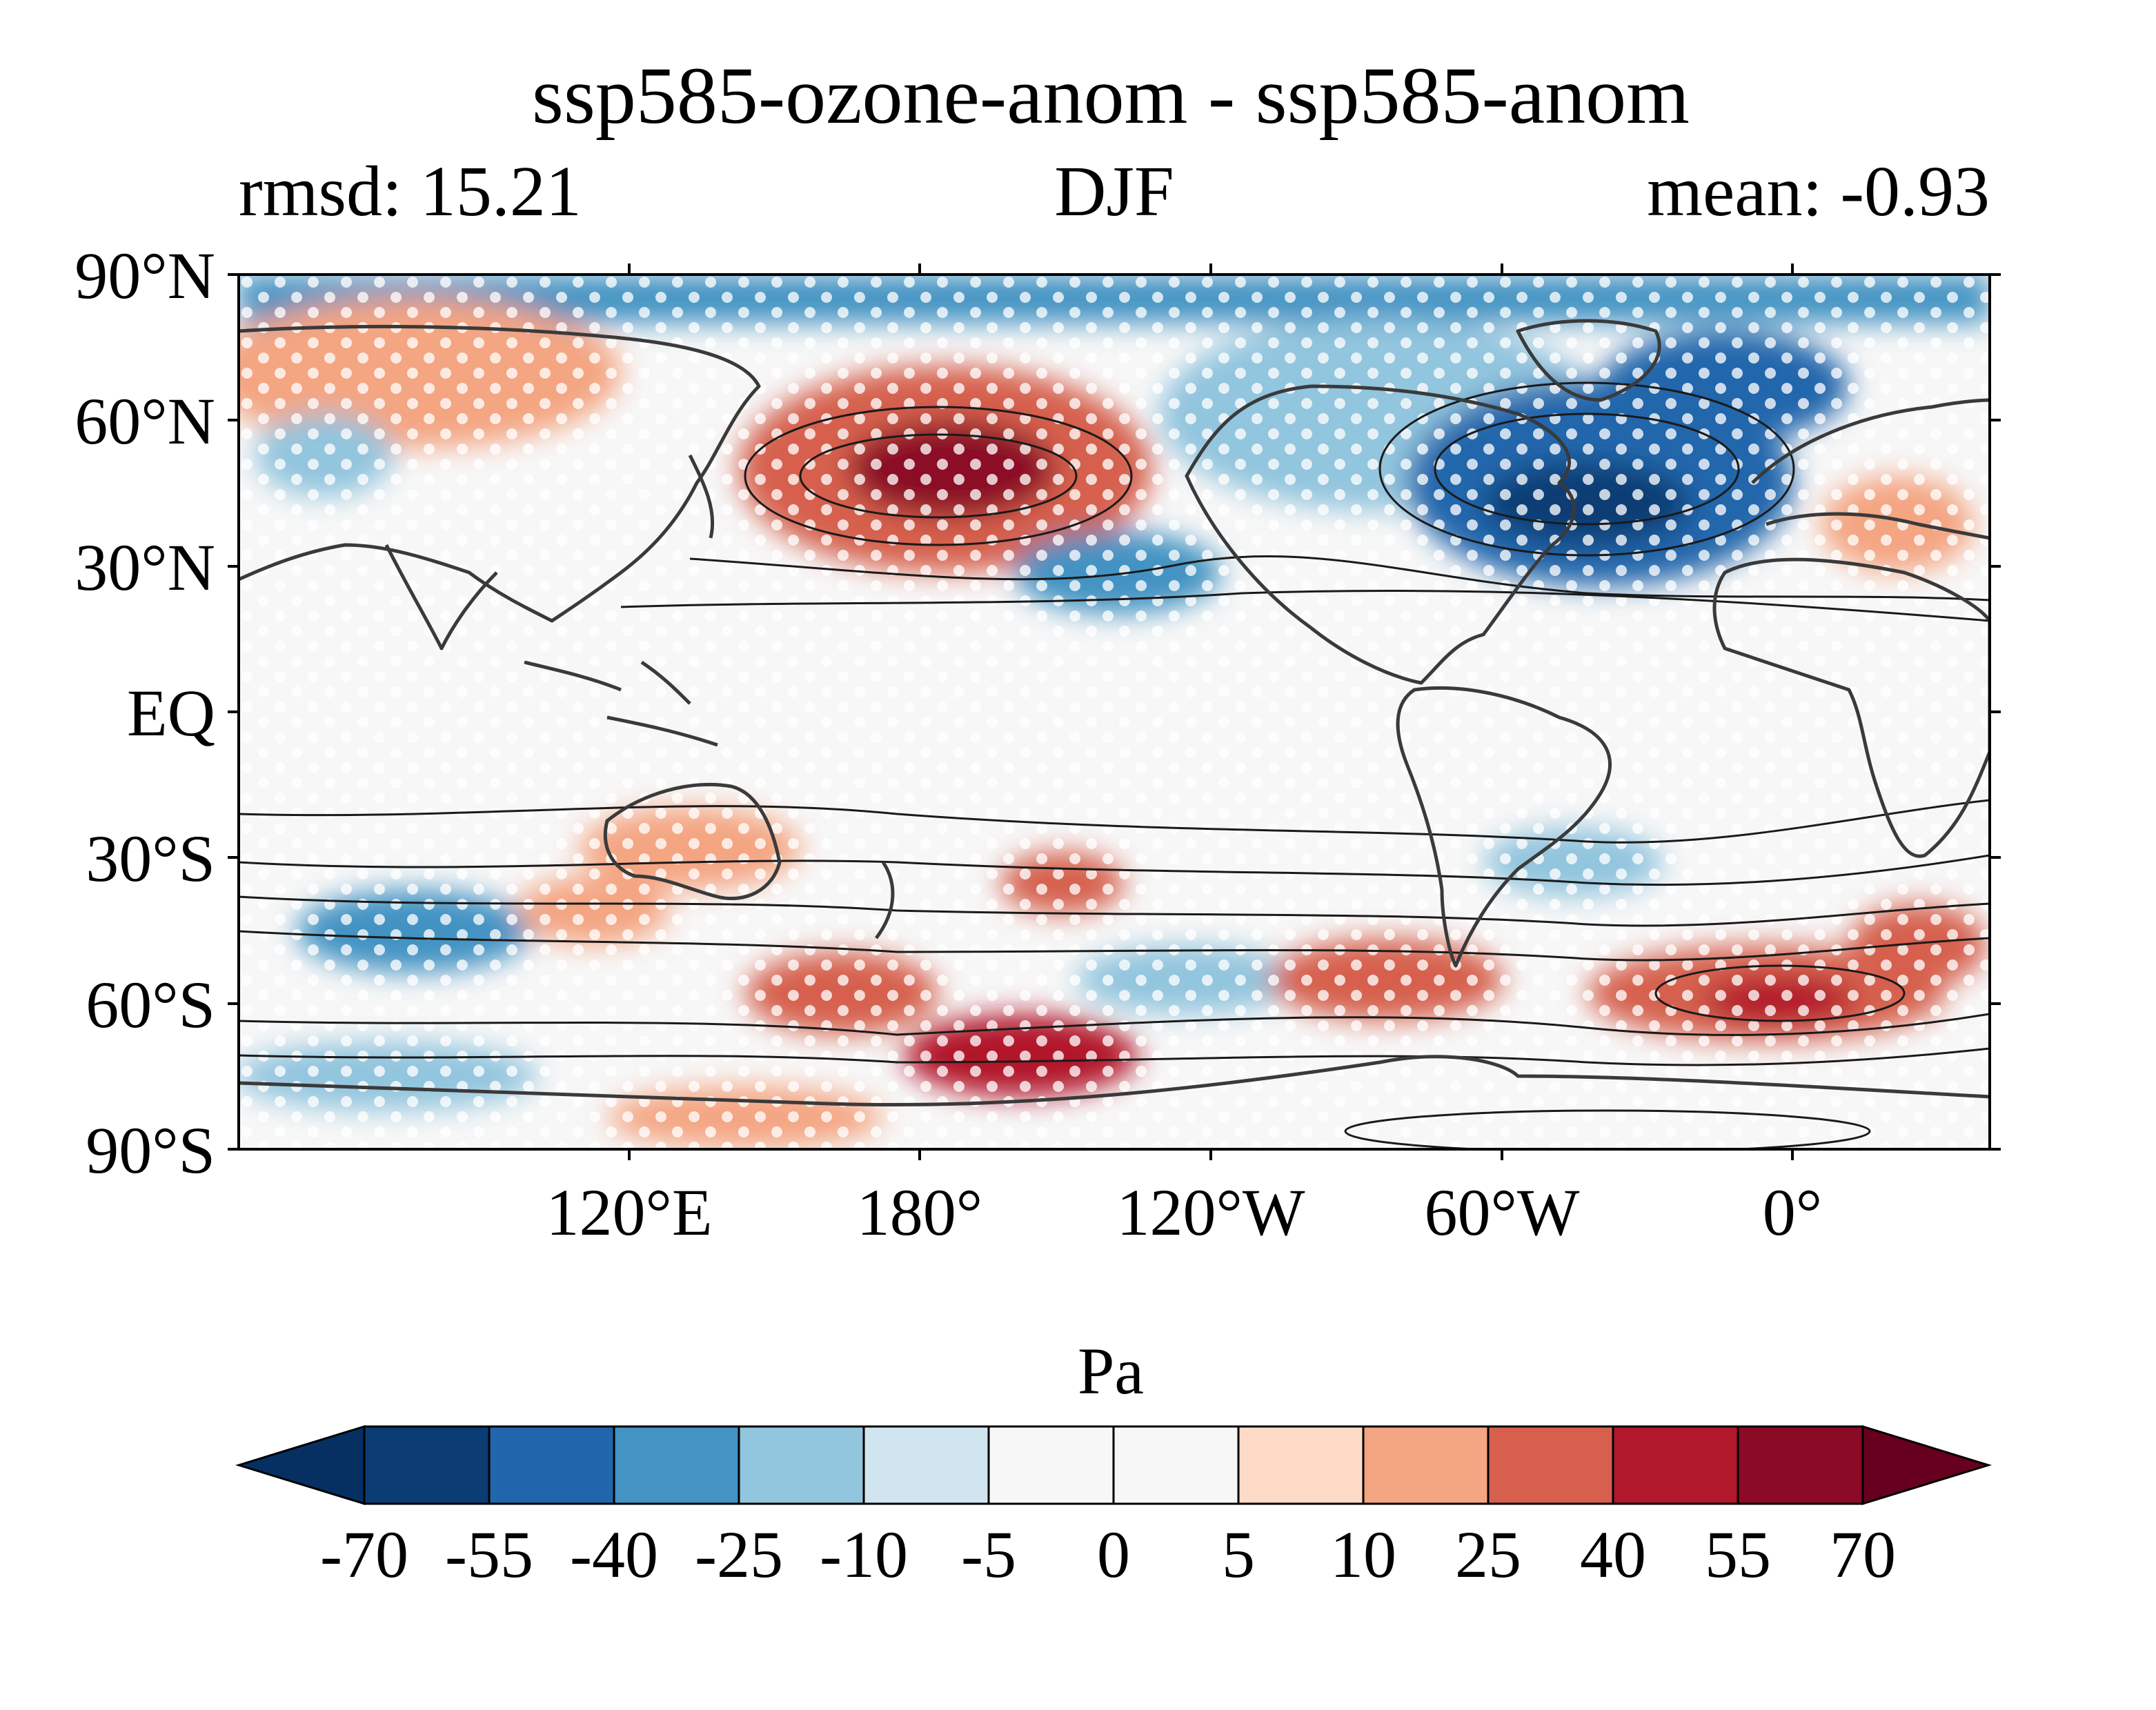  I want to click on colorbar-tick-5: 5, so click(1238, 1554).